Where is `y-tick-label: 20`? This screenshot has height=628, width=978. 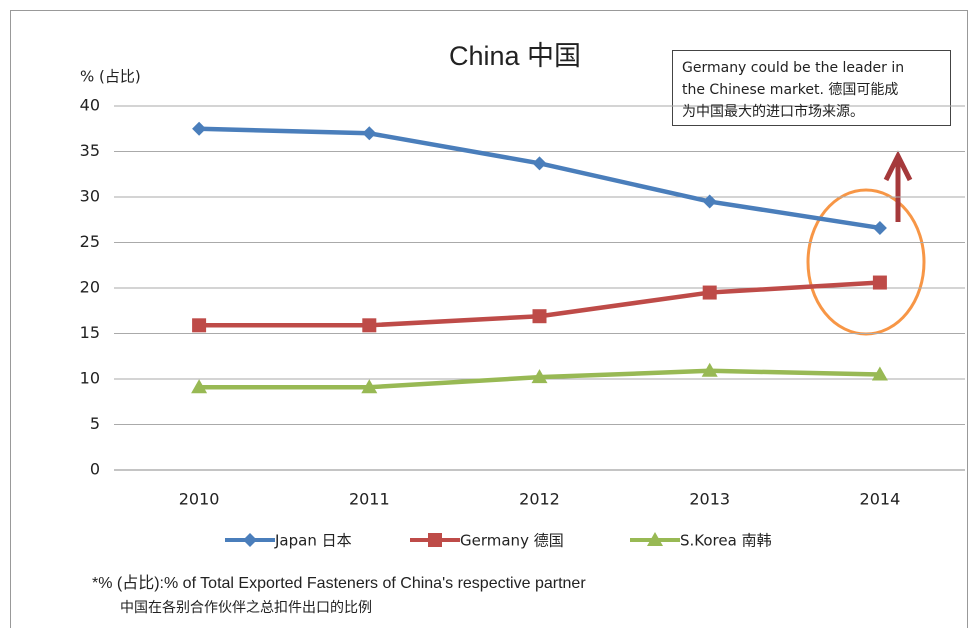 y-tick-label: 20 is located at coordinates (90, 287).